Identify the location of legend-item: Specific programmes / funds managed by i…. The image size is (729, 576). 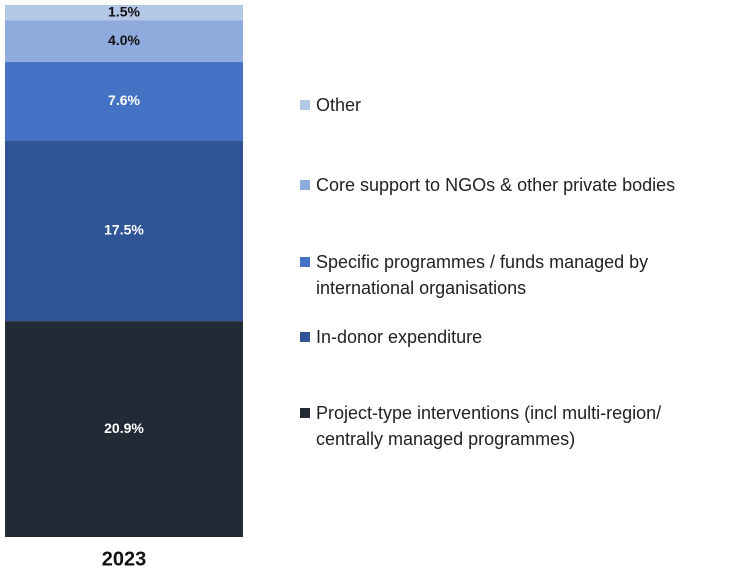
(512, 275).